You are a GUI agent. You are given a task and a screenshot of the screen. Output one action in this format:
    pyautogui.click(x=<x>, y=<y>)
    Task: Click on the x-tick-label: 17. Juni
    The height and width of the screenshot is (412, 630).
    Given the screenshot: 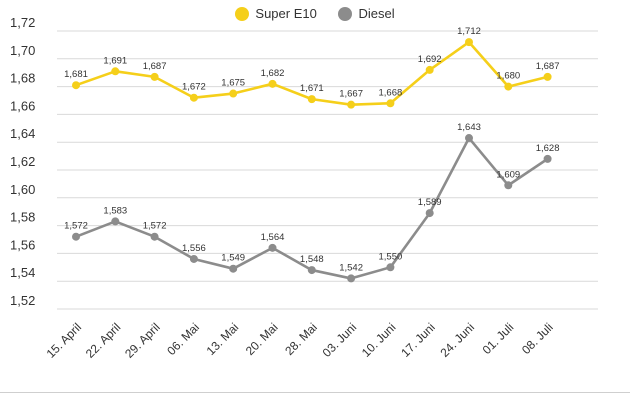 What is the action you would take?
    pyautogui.click(x=418, y=340)
    